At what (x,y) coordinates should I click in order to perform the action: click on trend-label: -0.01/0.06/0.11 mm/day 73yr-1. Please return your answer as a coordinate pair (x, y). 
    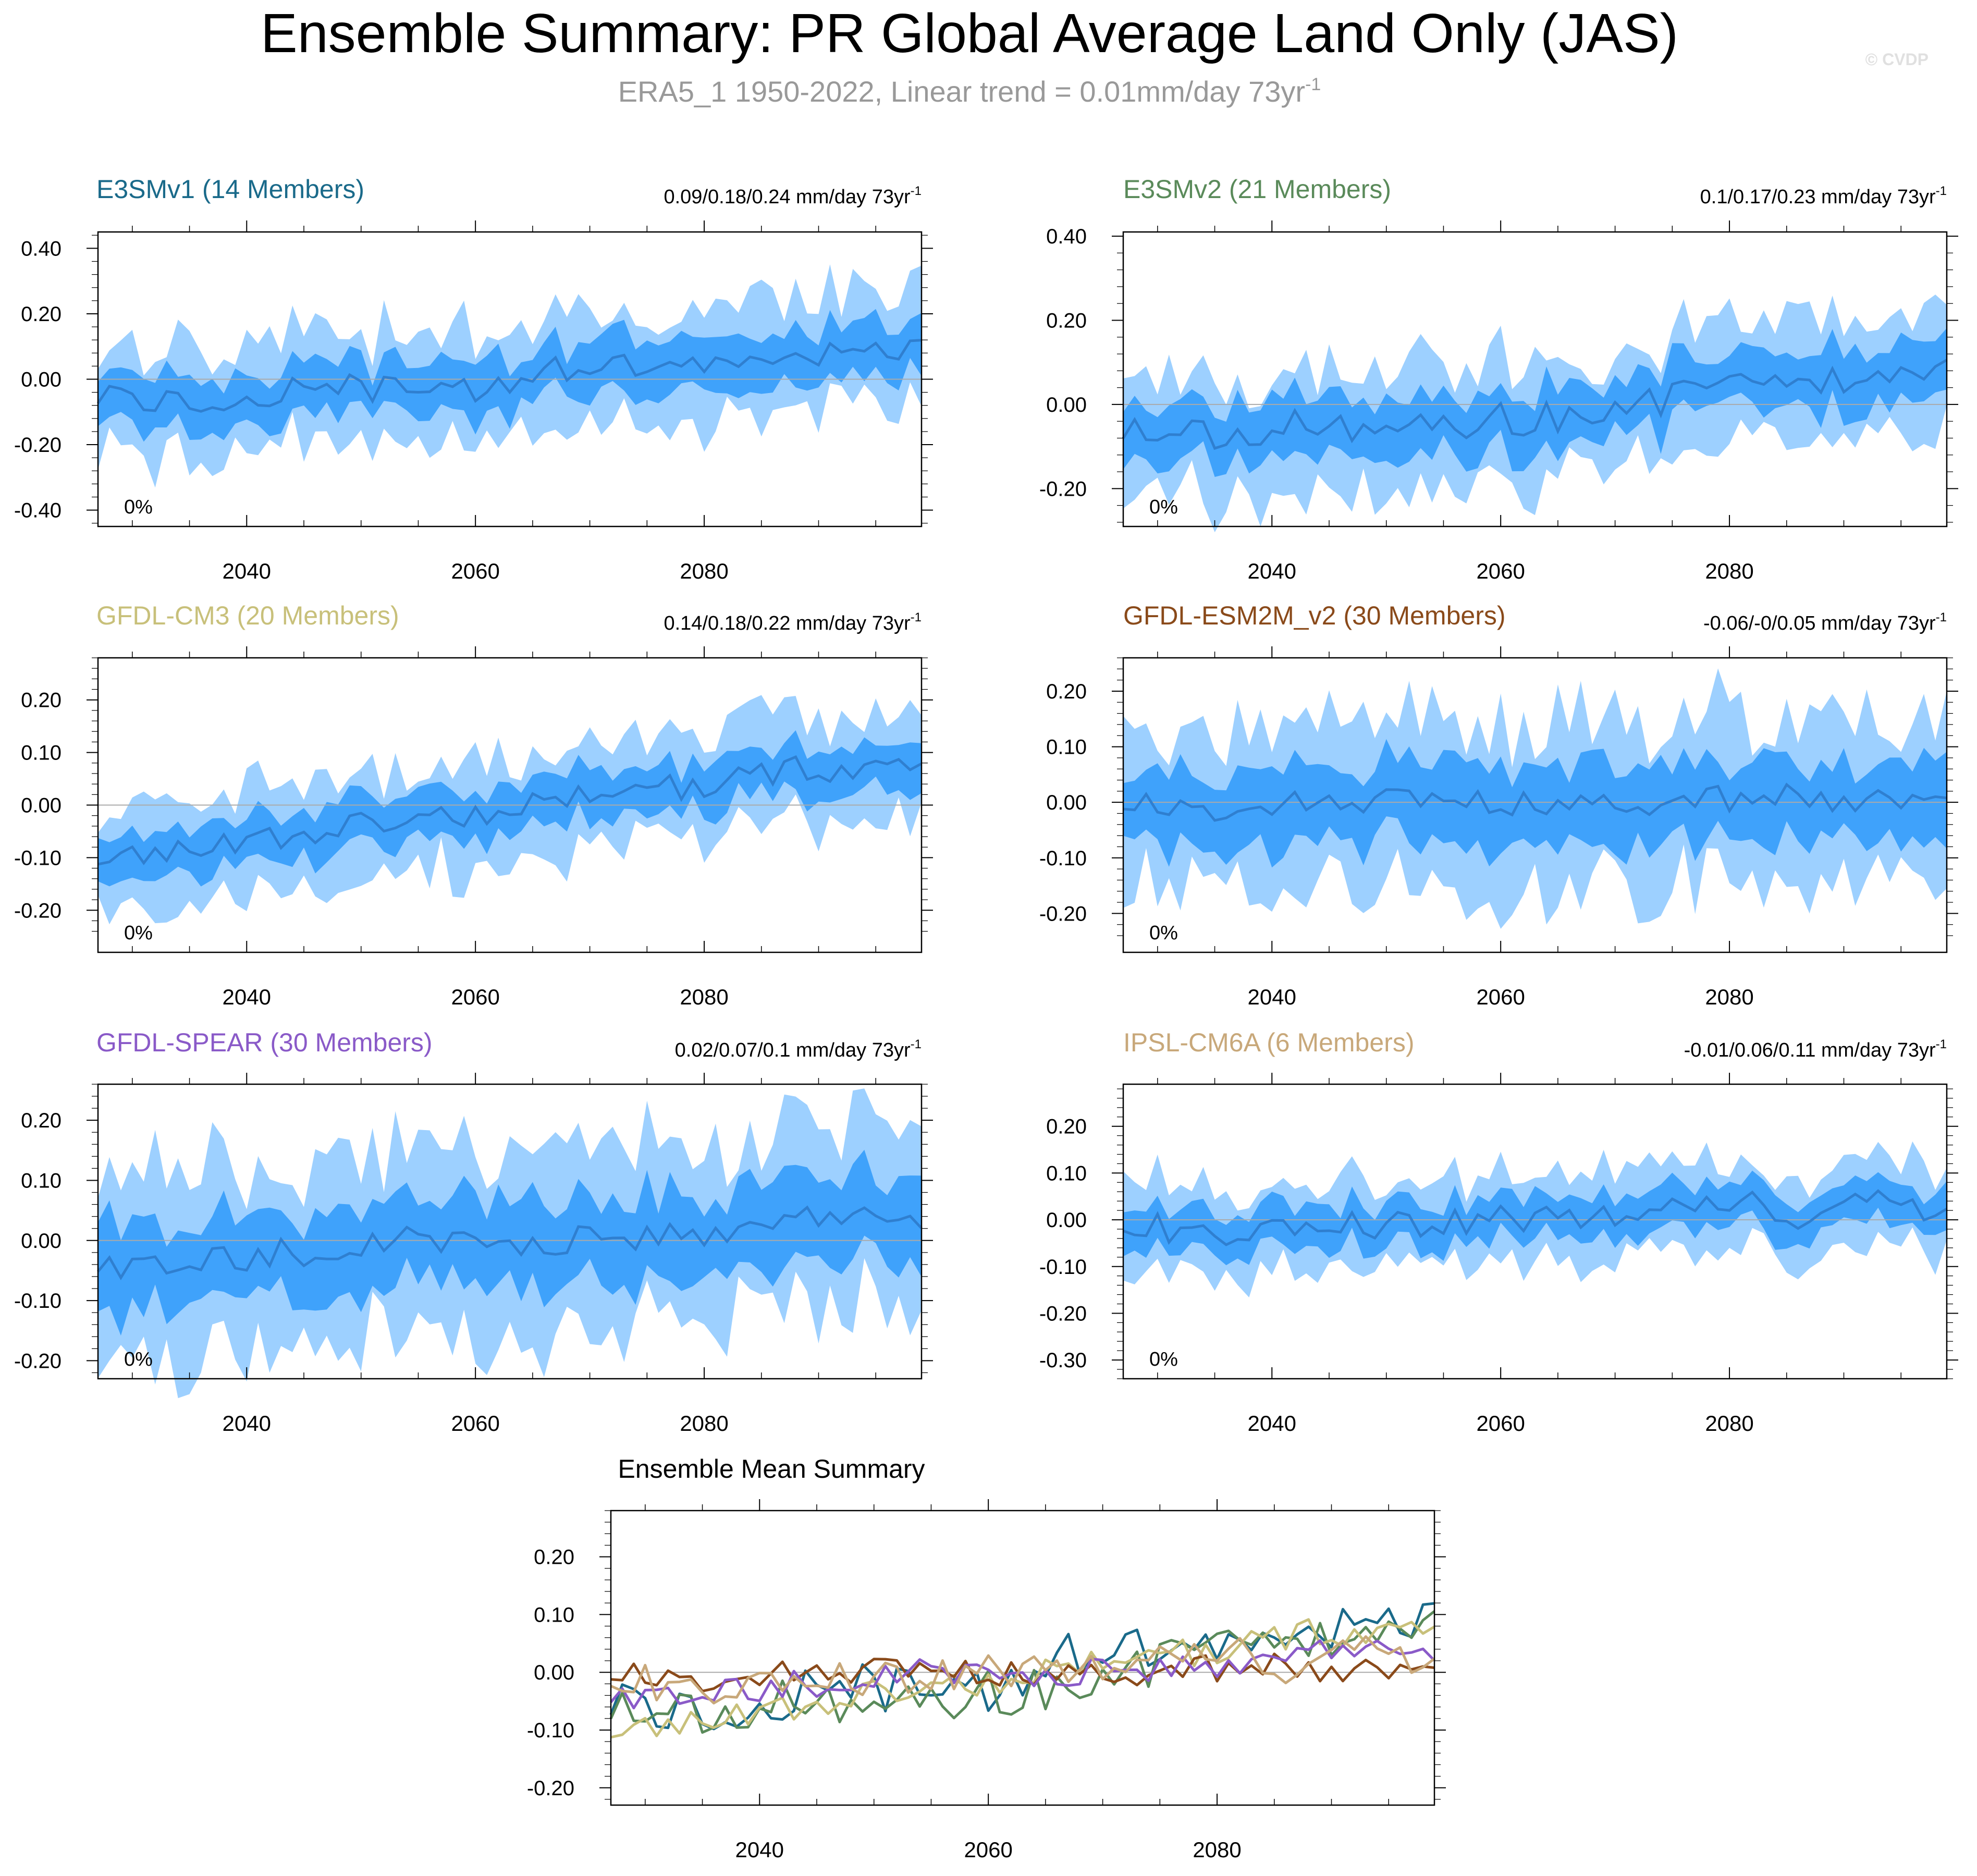
    Looking at the image, I should click on (1816, 1049).